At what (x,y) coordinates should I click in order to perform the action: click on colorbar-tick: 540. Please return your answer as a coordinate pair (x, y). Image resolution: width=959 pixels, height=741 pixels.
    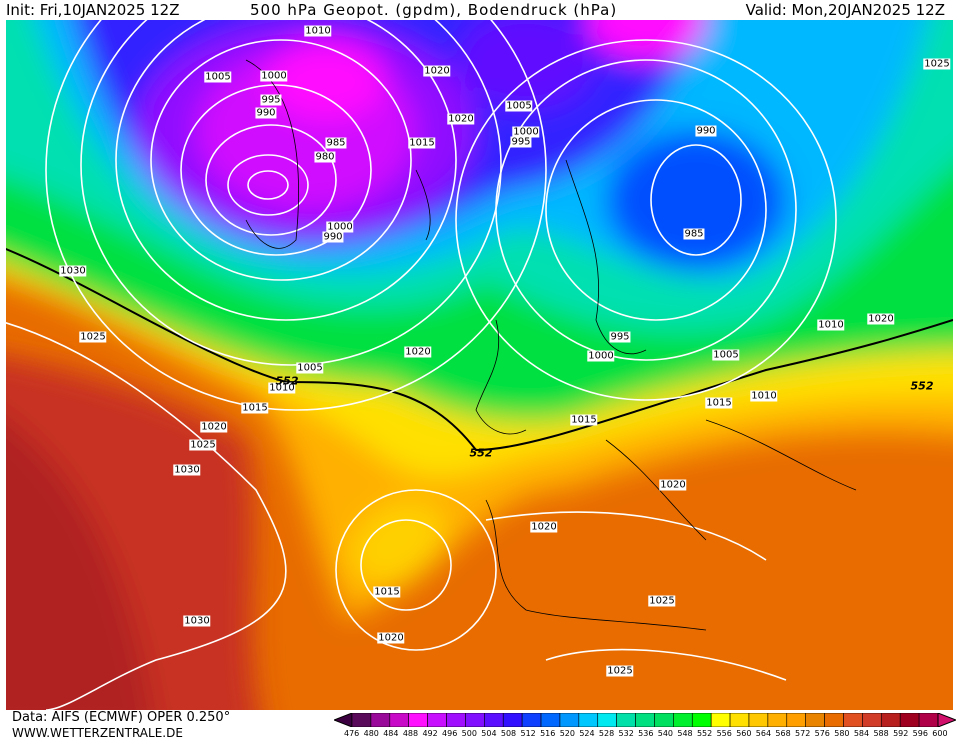
    Looking at the image, I should click on (665, 733).